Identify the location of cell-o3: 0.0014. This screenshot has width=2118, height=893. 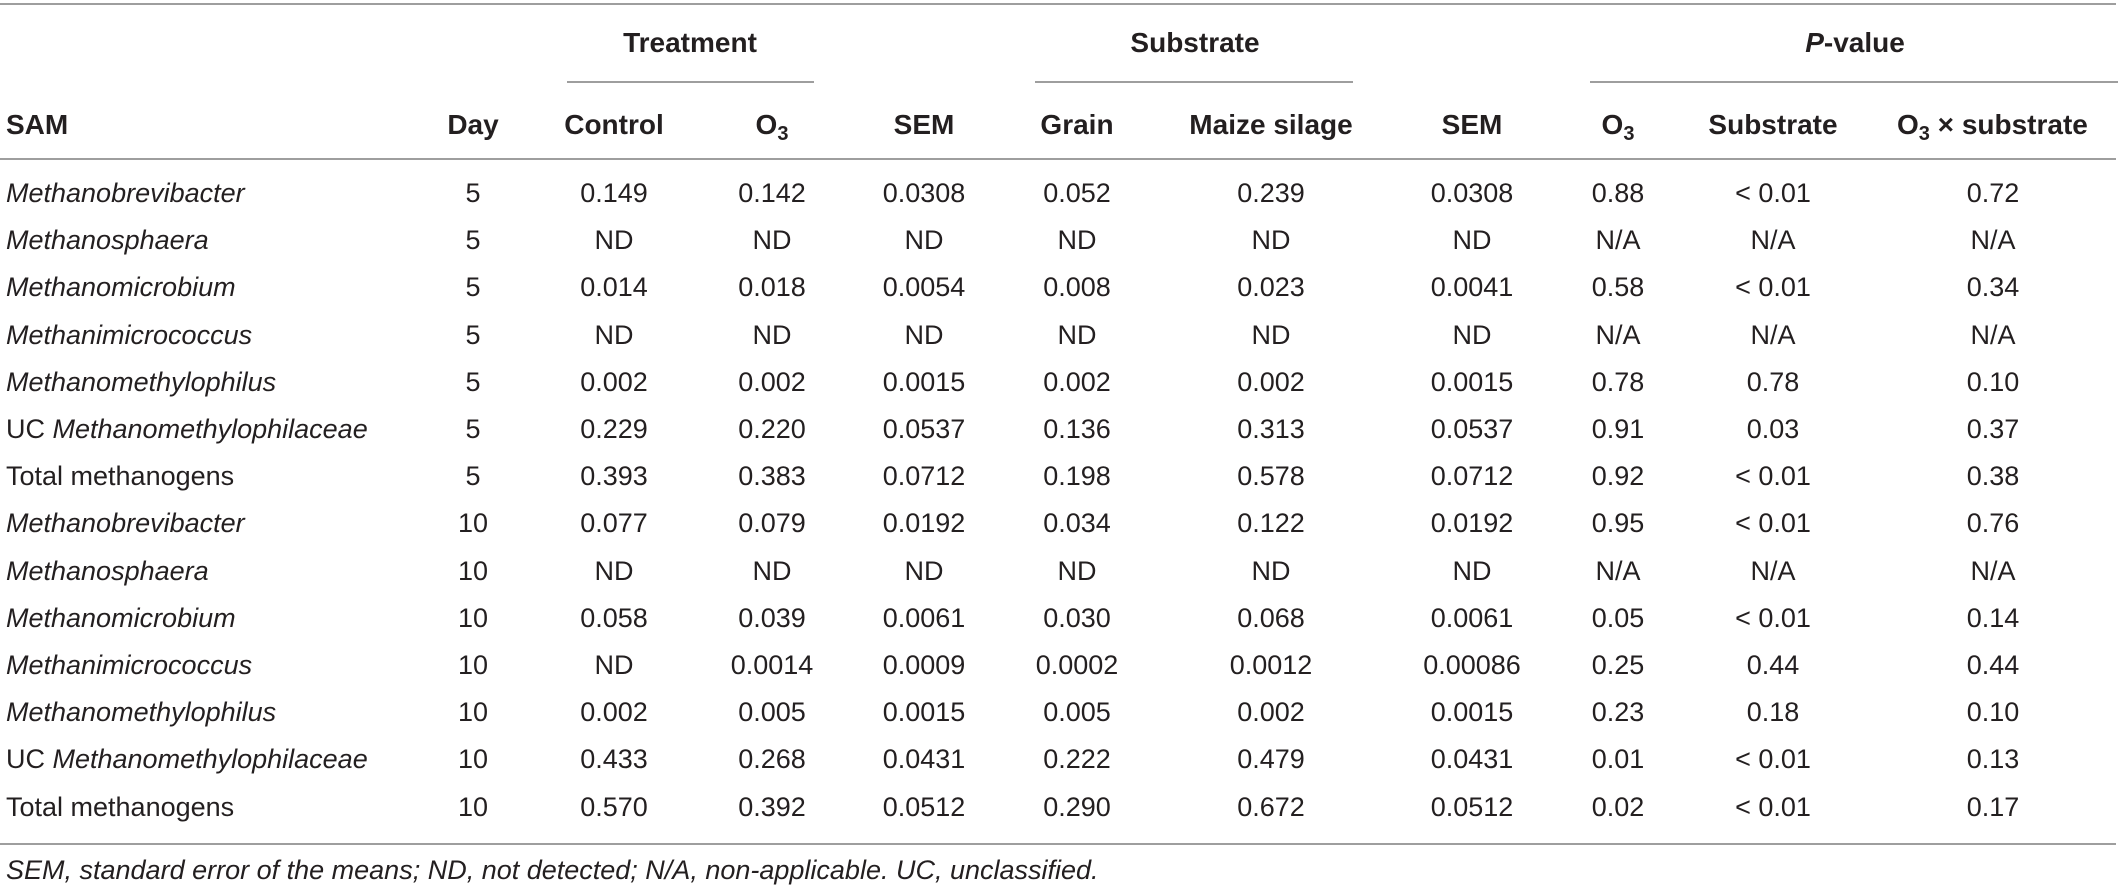
(772, 665).